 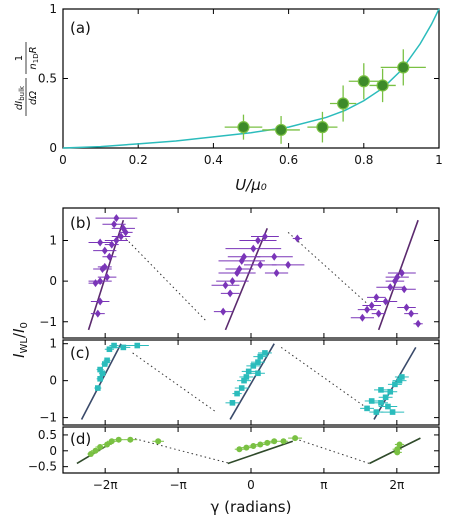 What do you see at coordinates (396, 485) in the screenshot?
I see `x-tick-label: 2π` at bounding box center [396, 485].